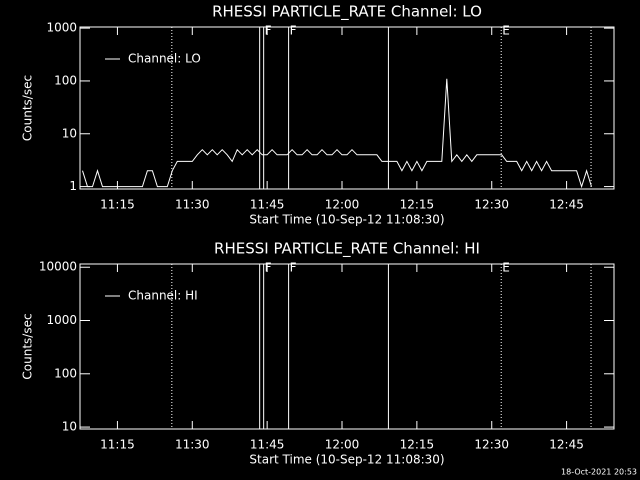 Image resolution: width=640 pixels, height=480 pixels. Describe the element at coordinates (599, 472) in the screenshot. I see `footer: 18-Oct-2021 20:53` at that location.